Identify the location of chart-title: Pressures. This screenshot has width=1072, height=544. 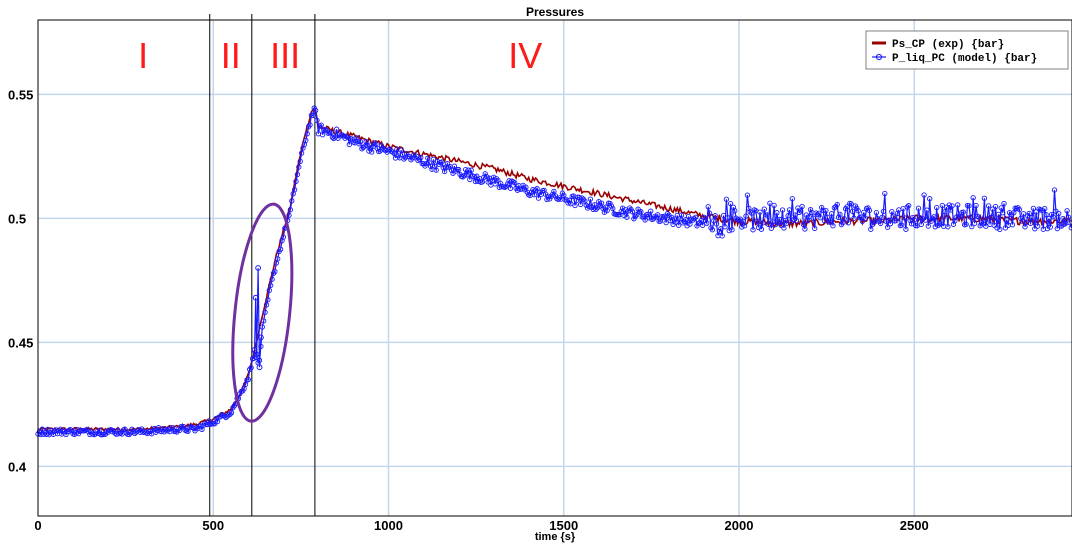
(555, 12).